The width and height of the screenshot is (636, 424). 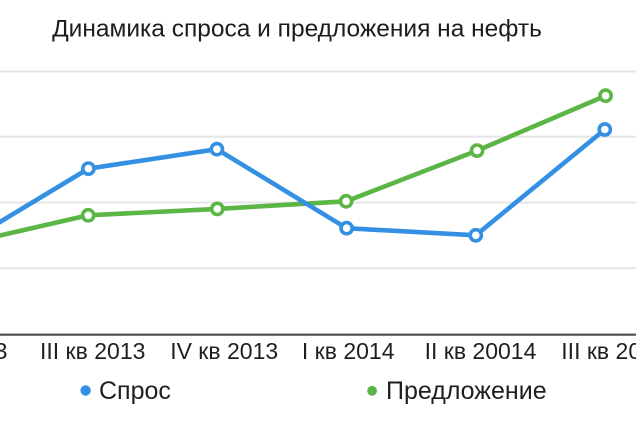 I want to click on svg-text: Спрос, so click(x=135, y=391).